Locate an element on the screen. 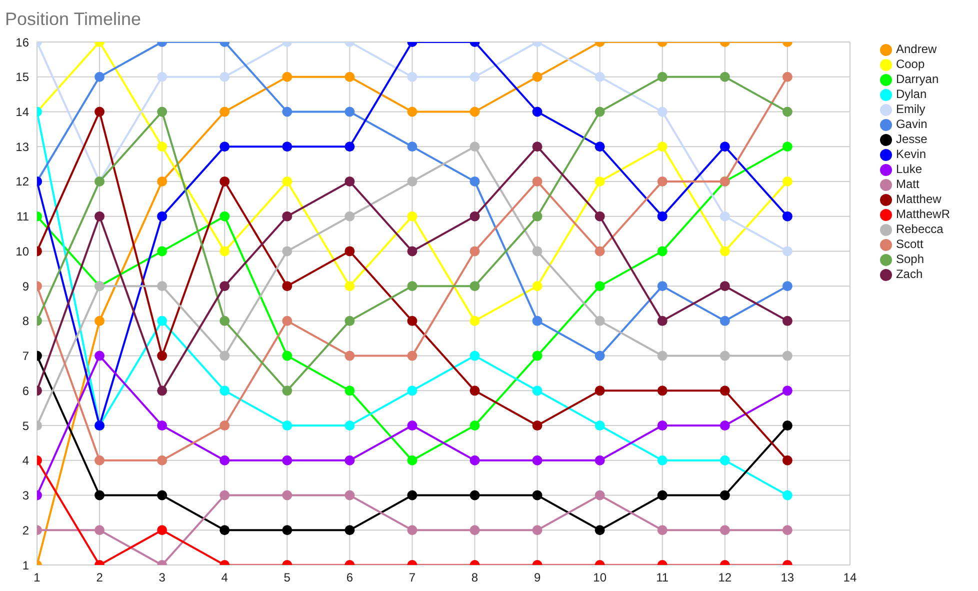  y-tick-label: 8 is located at coordinates (26, 321).